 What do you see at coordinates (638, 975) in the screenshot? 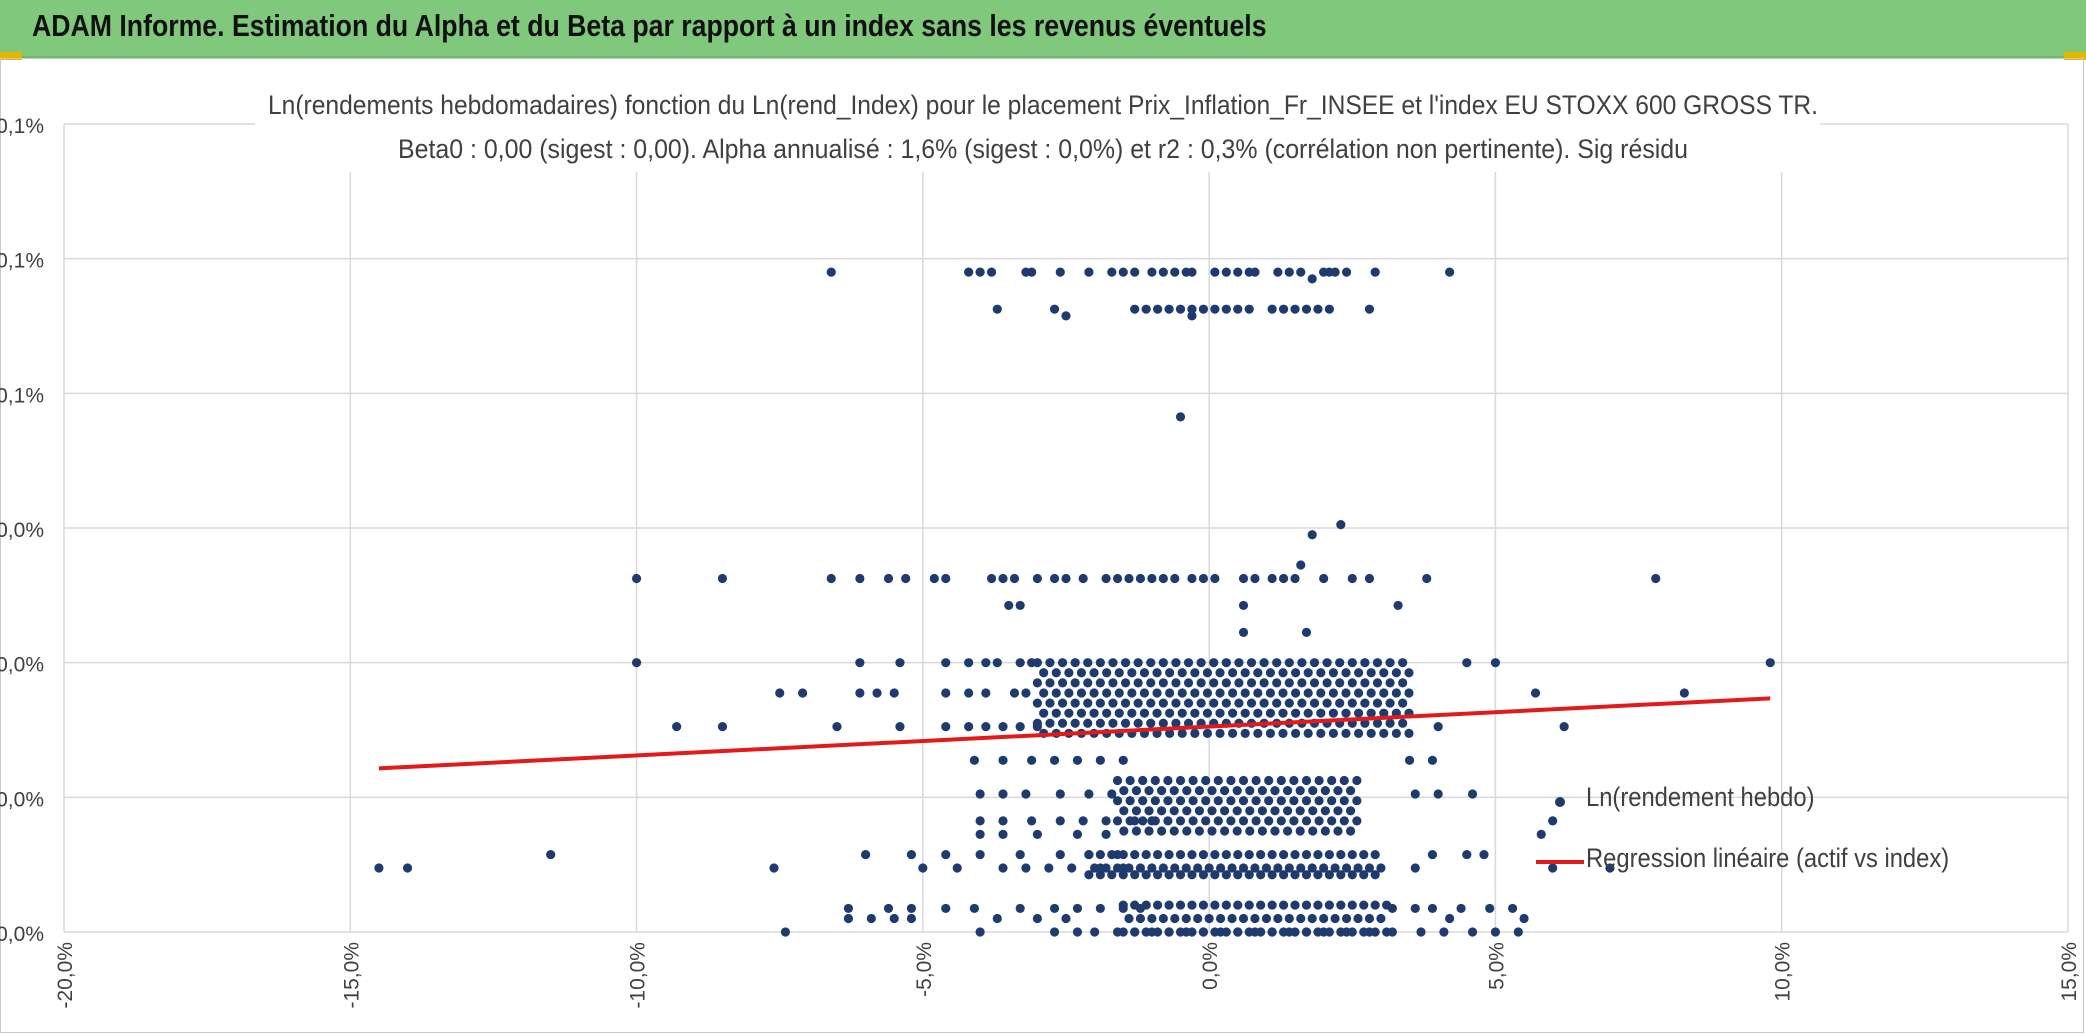
I see `x-tick-label: -10,0%` at bounding box center [638, 975].